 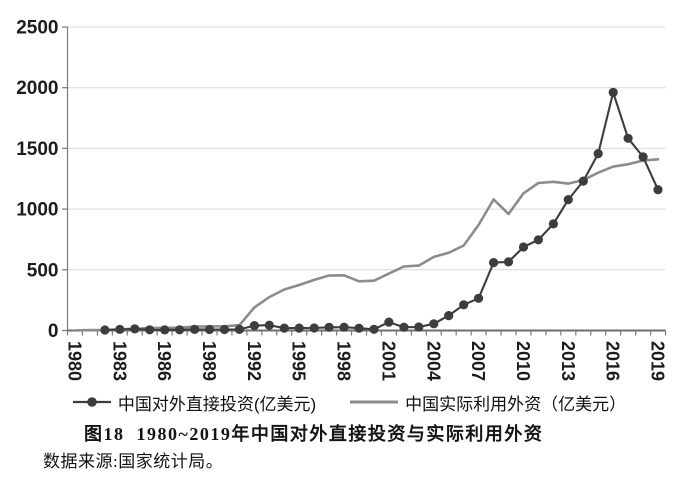 I want to click on x-axis-tick-label: 1995, so click(x=299, y=361).